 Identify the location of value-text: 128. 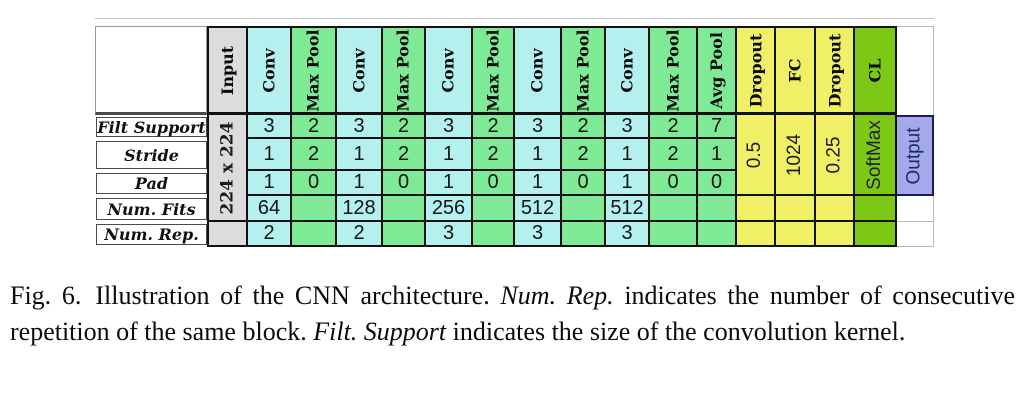
(359, 207).